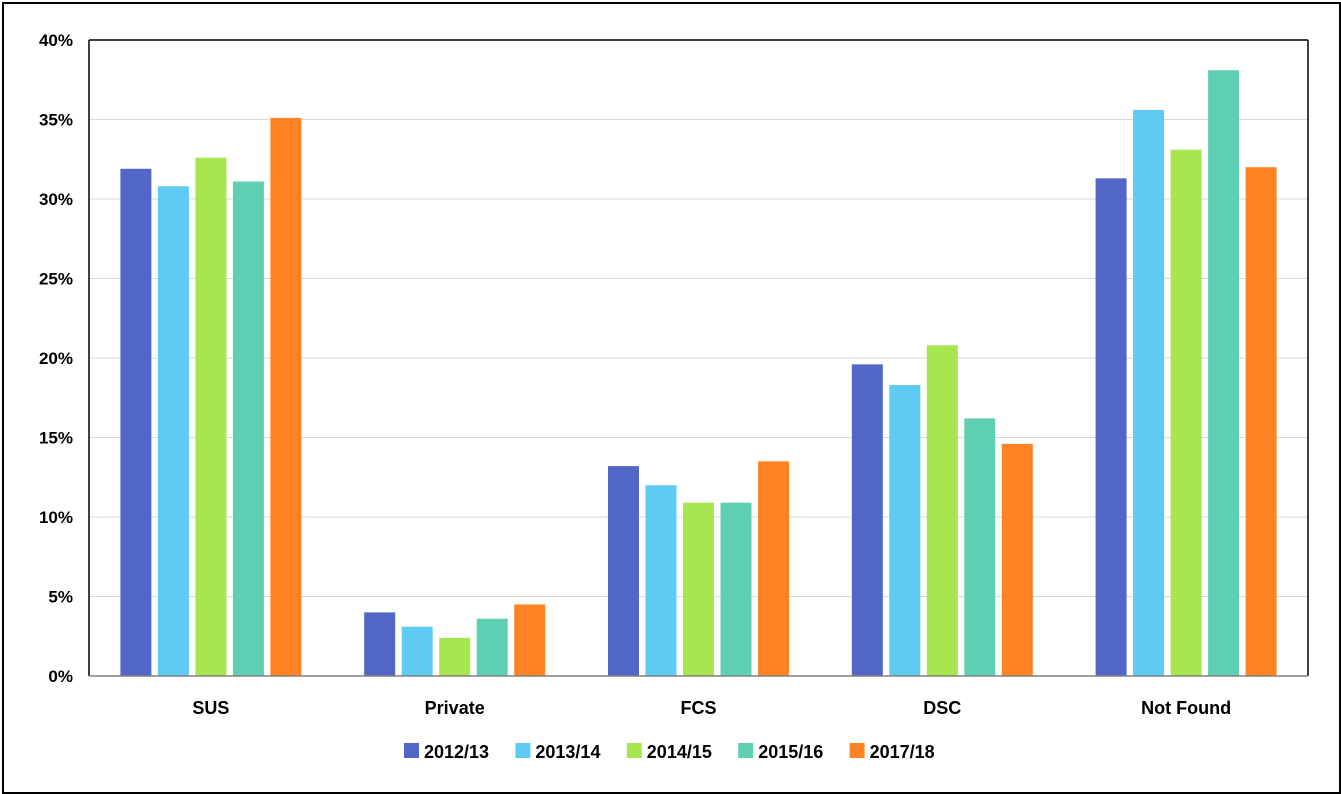  I want to click on y-tick-label: 0%, so click(60, 676).